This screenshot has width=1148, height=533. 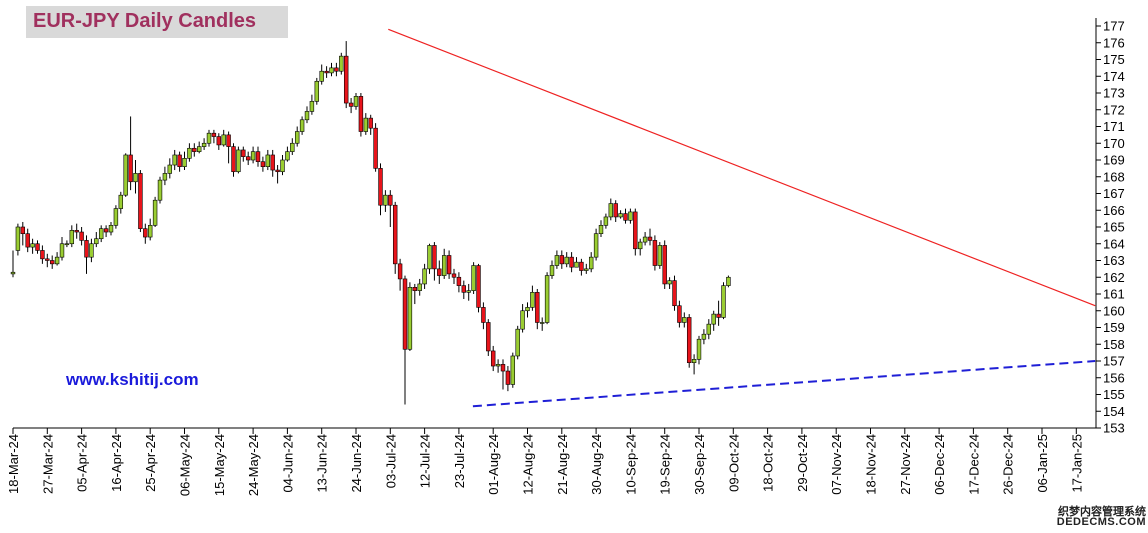 What do you see at coordinates (665, 464) in the screenshot?
I see `x-tick-label: 19-Sep-24` at bounding box center [665, 464].